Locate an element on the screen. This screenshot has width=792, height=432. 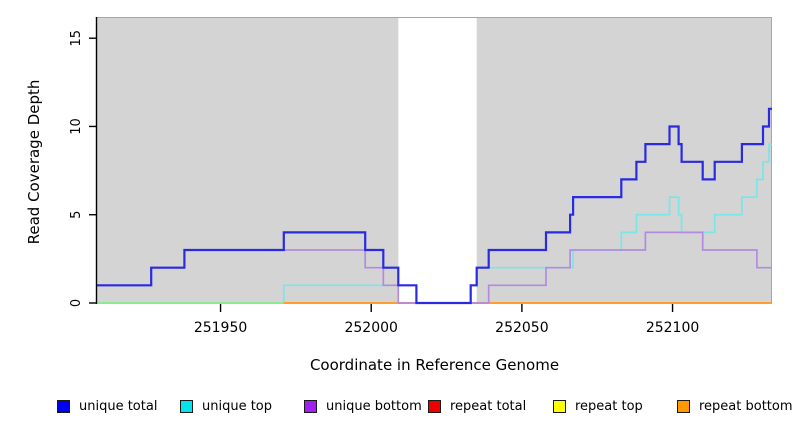
x-tick-label: 251950 is located at coordinates (220, 328).